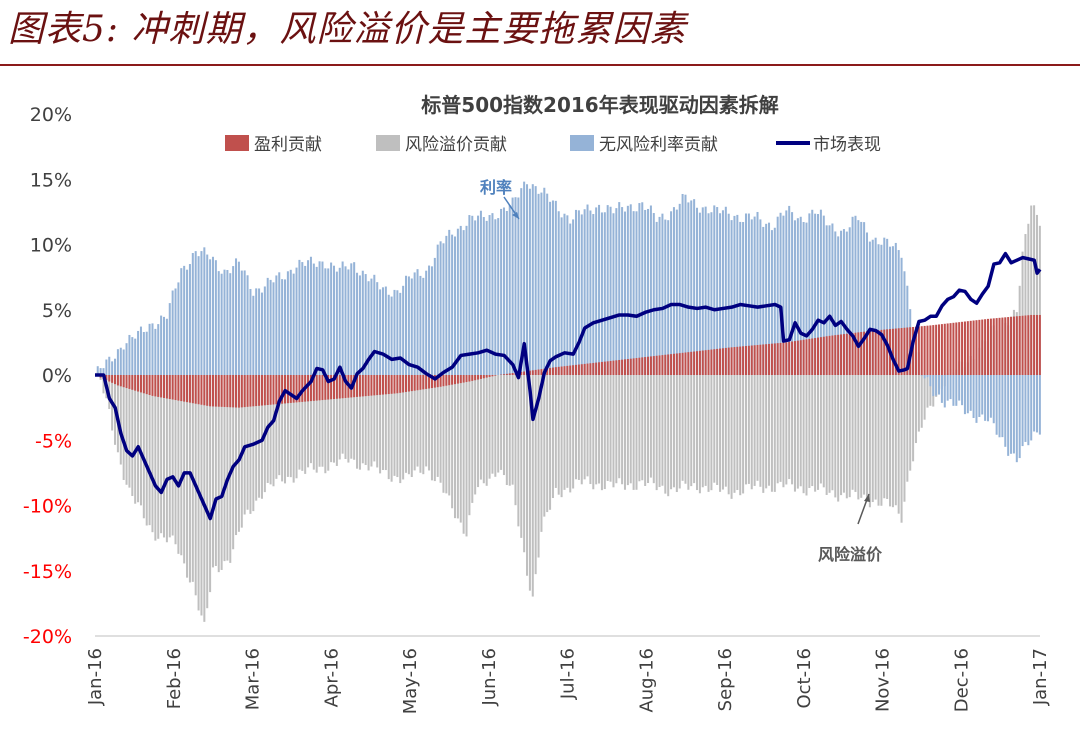 The width and height of the screenshot is (1080, 731). Describe the element at coordinates (1040, 677) in the screenshot. I see `x-tick-label: Jan-17` at that location.